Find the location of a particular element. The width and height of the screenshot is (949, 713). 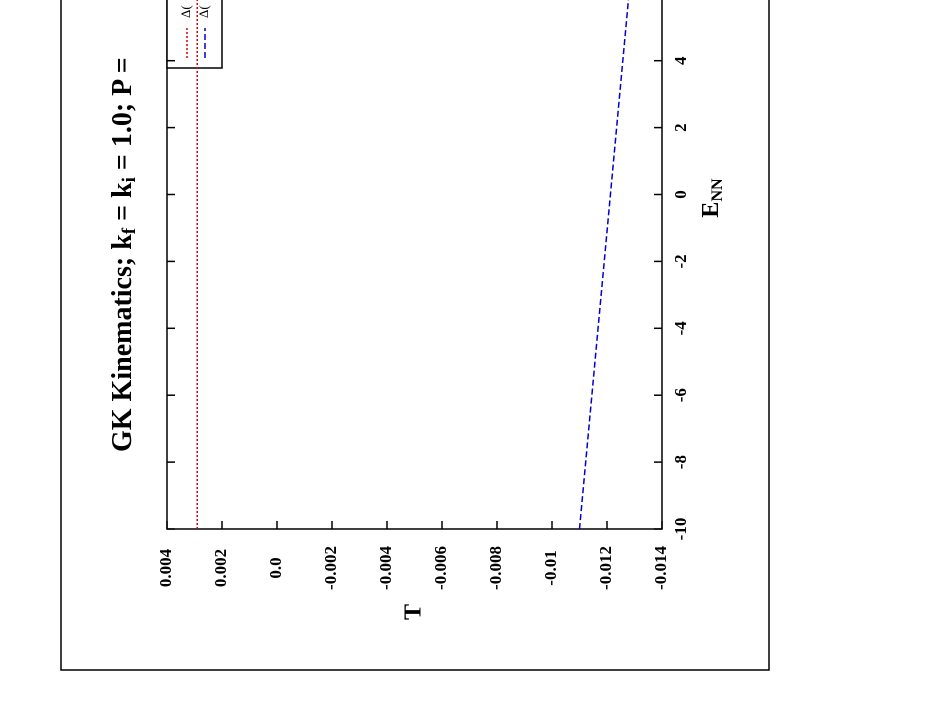

title-sub: f is located at coordinates (129, 230).